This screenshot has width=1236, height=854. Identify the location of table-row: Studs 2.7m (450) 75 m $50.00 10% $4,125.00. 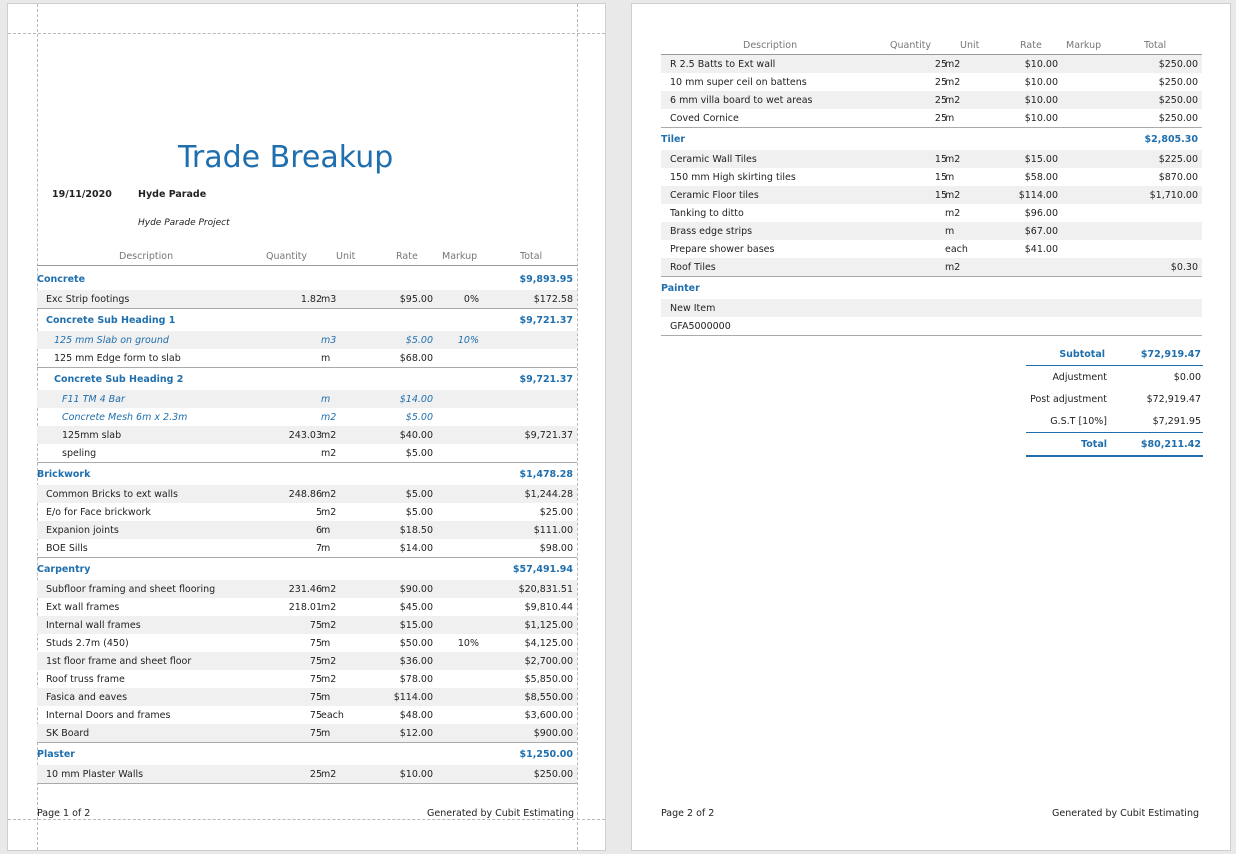
(307, 643).